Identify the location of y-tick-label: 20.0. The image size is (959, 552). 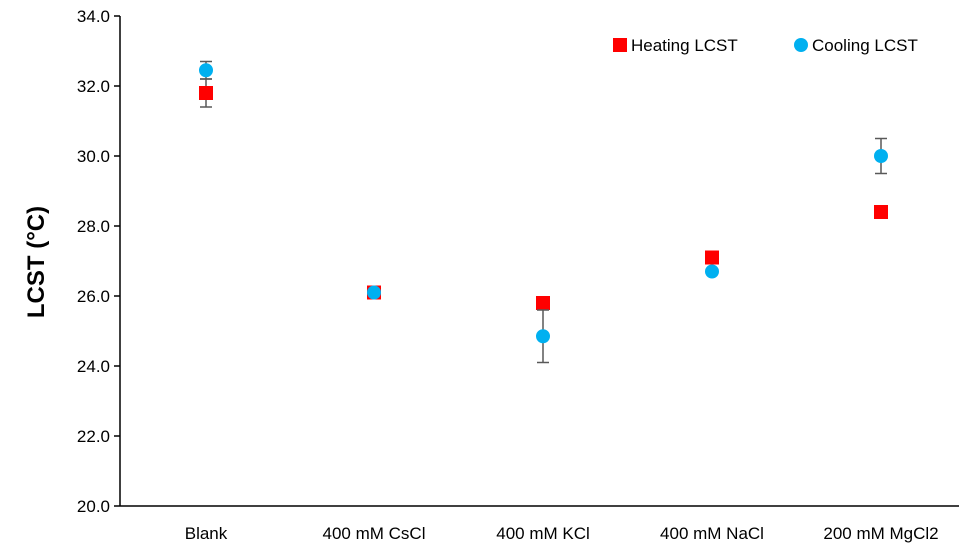
(93, 506).